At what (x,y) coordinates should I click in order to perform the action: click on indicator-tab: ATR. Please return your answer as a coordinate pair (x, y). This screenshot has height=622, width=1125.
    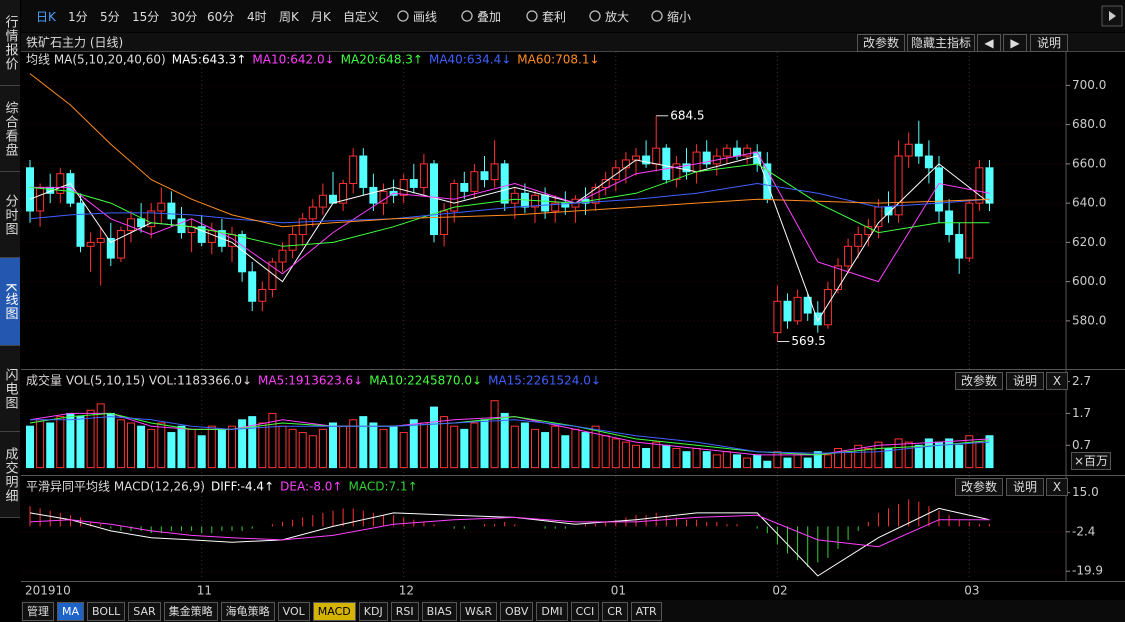
    Looking at the image, I should click on (646, 611).